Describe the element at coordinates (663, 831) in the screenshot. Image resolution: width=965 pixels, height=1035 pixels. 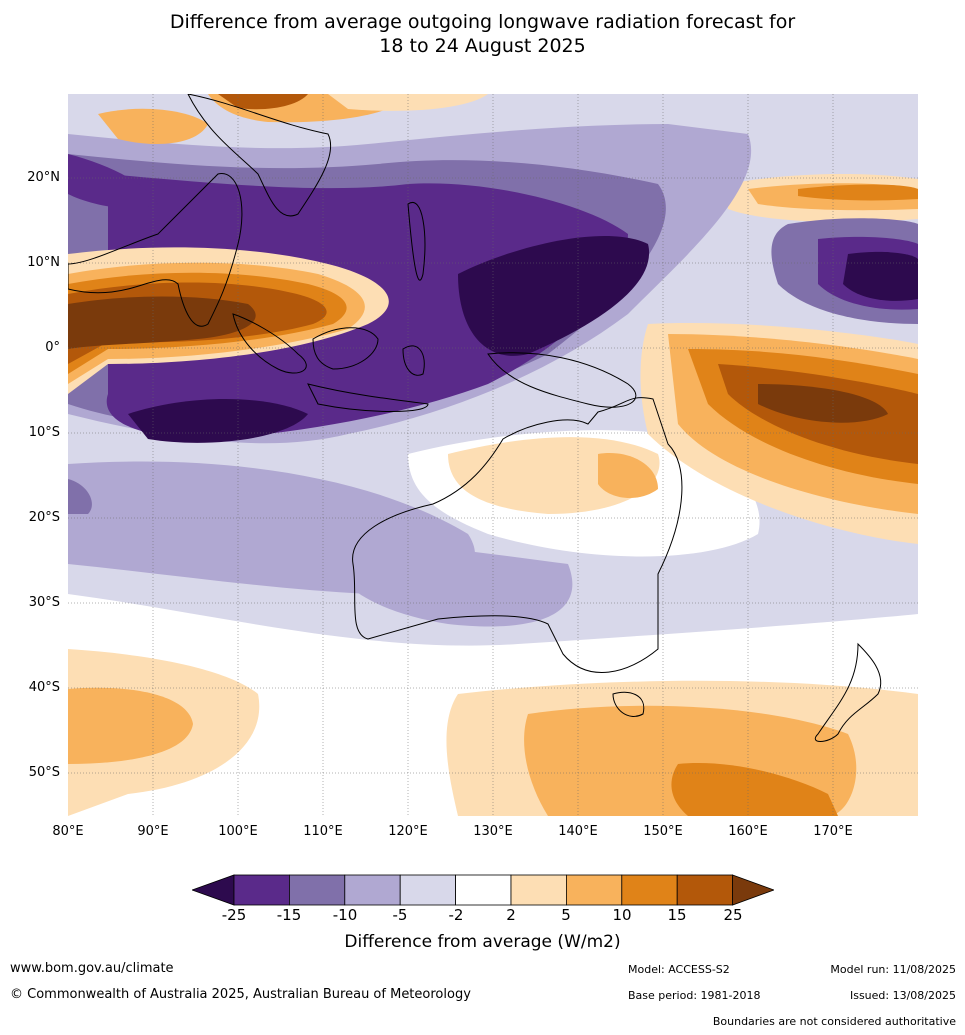
I see `lon-label: 150°E` at that location.